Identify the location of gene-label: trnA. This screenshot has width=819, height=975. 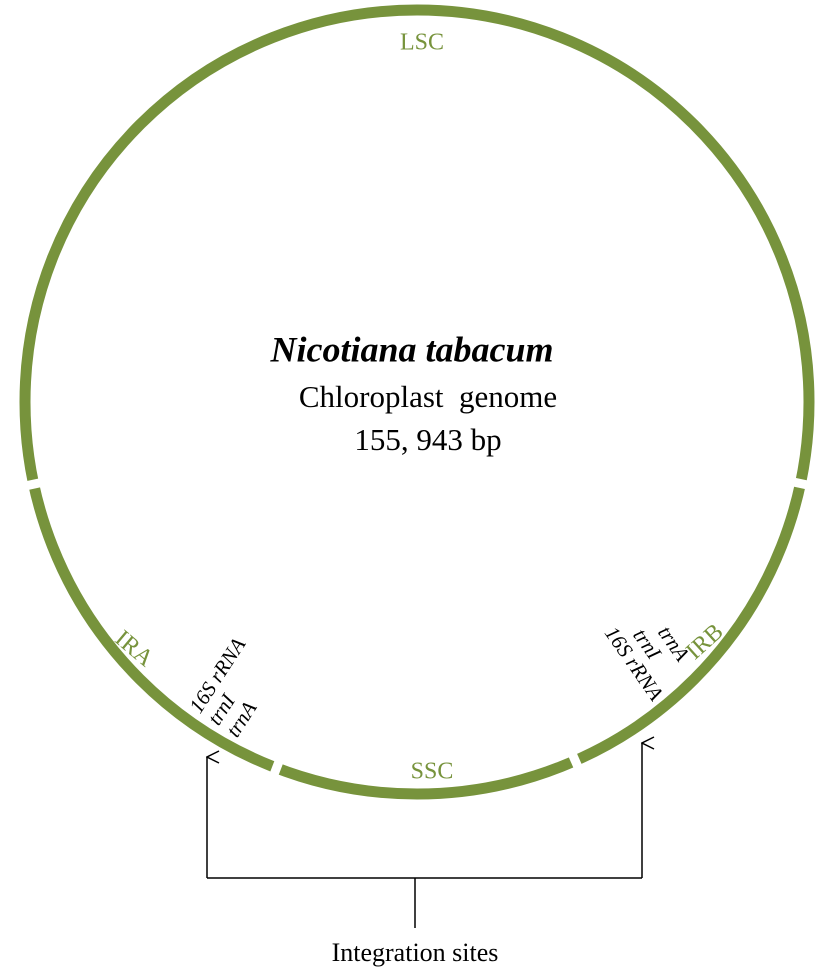
(673, 643).